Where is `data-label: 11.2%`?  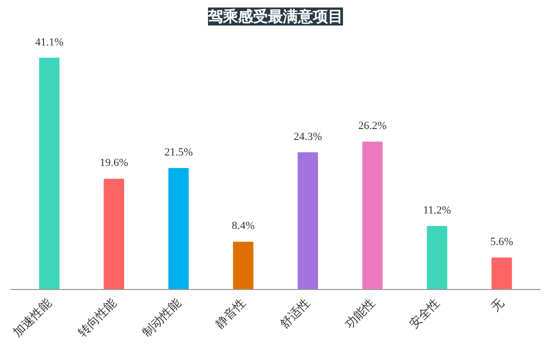 data-label: 11.2% is located at coordinates (437, 210).